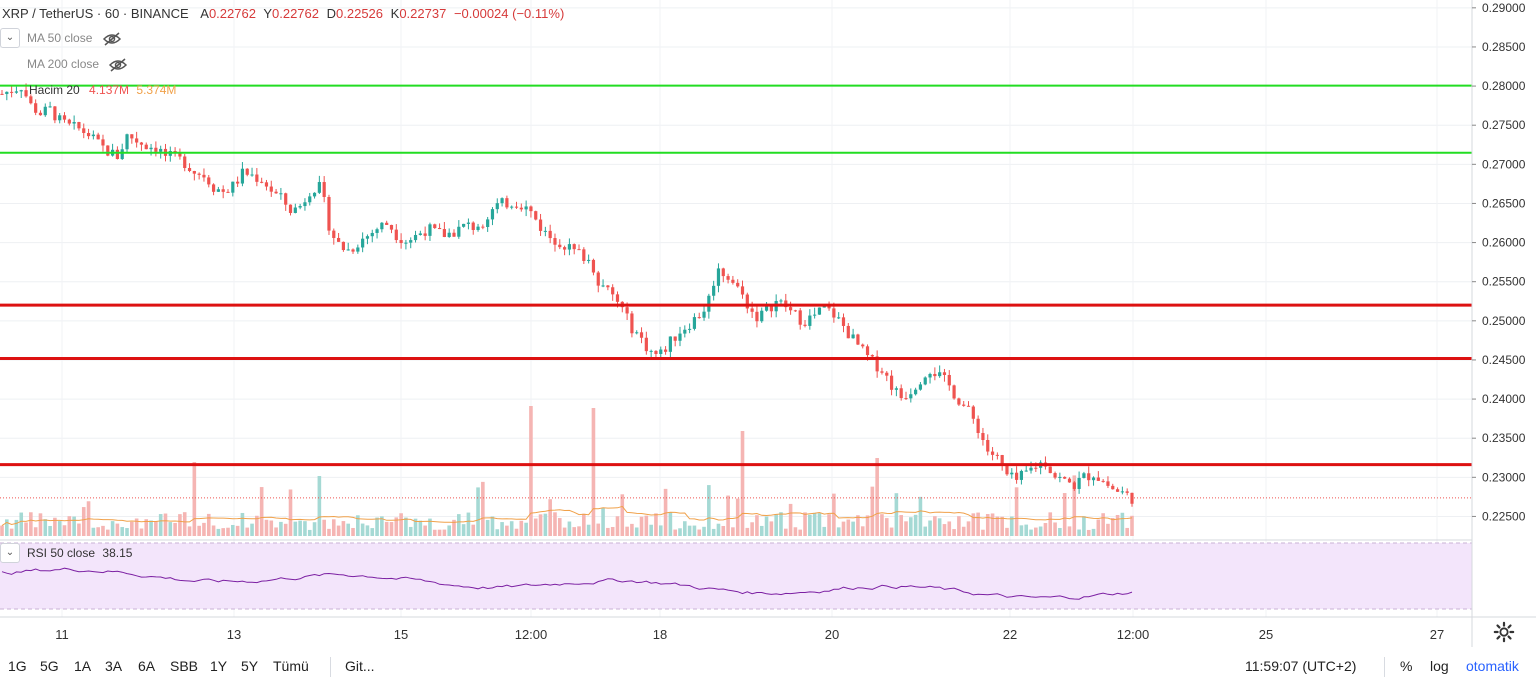  What do you see at coordinates (10, 38) in the screenshot?
I see `collapse-indicators-button: ⌄` at bounding box center [10, 38].